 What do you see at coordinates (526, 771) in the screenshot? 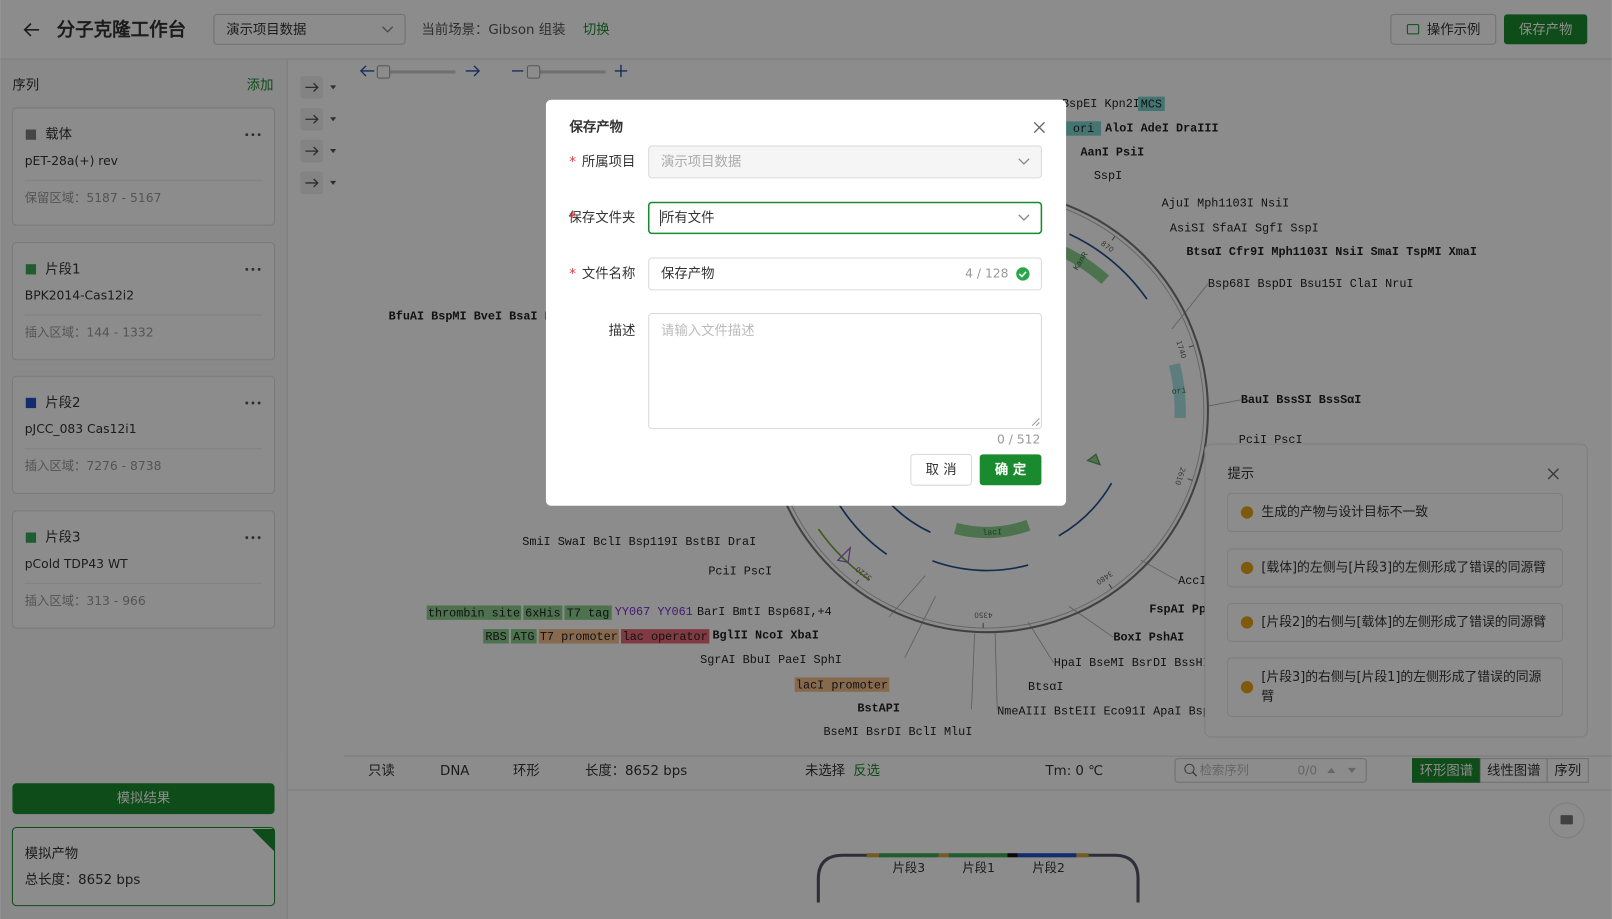
I see `status-text: 环形` at bounding box center [526, 771].